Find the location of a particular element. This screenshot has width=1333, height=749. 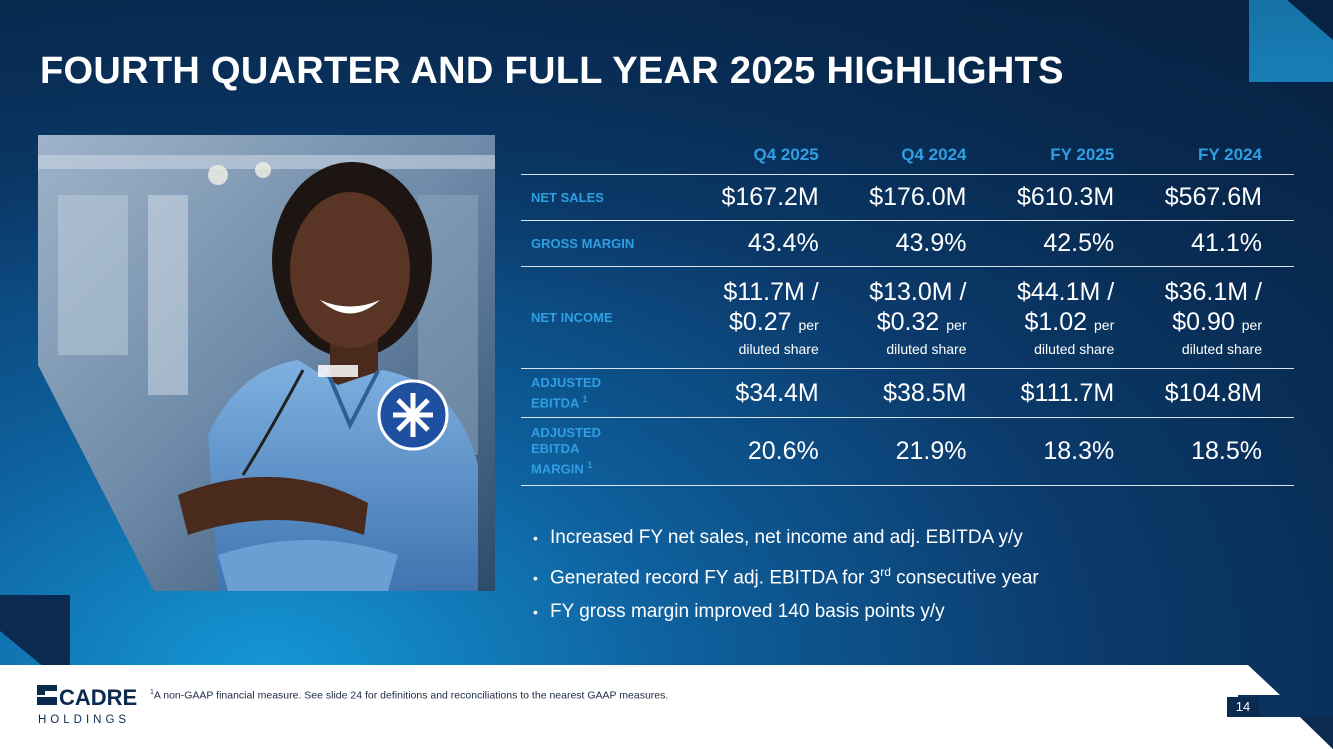

table-cell: $13.0M / $0.32 per diluted share is located at coordinates (924, 317).